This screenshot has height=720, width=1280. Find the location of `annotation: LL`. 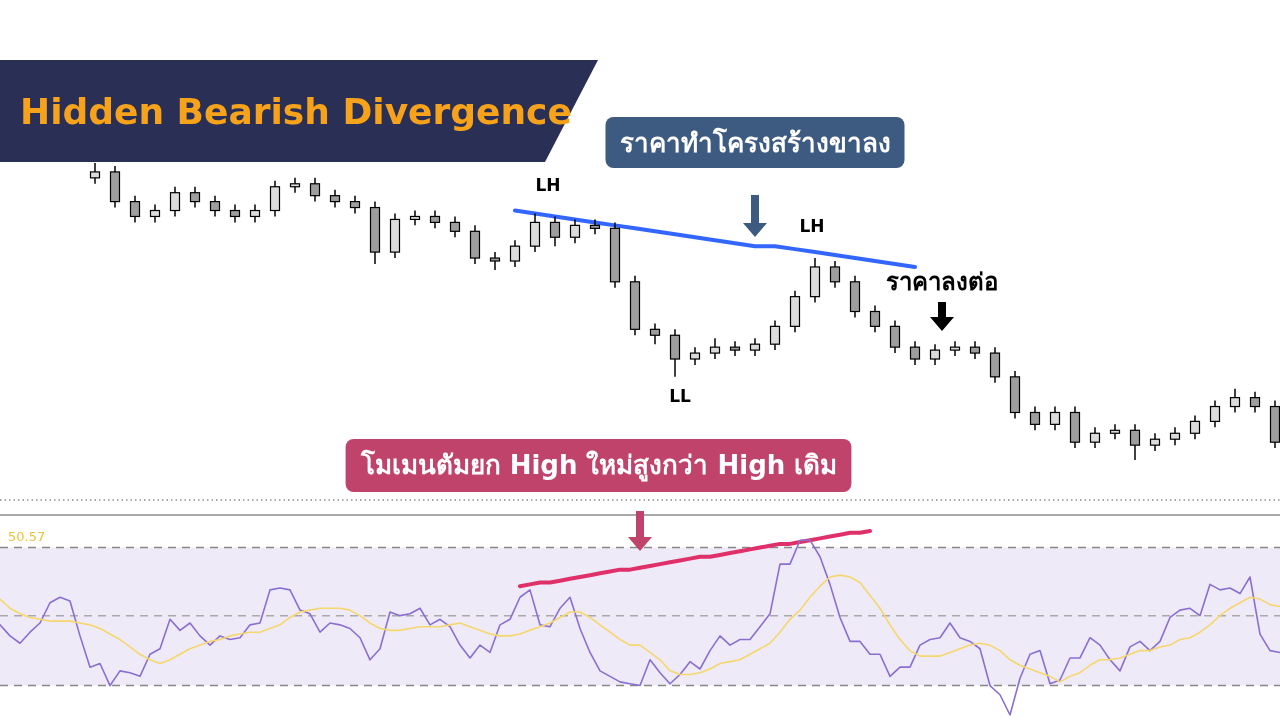

annotation: LL is located at coordinates (680, 396).